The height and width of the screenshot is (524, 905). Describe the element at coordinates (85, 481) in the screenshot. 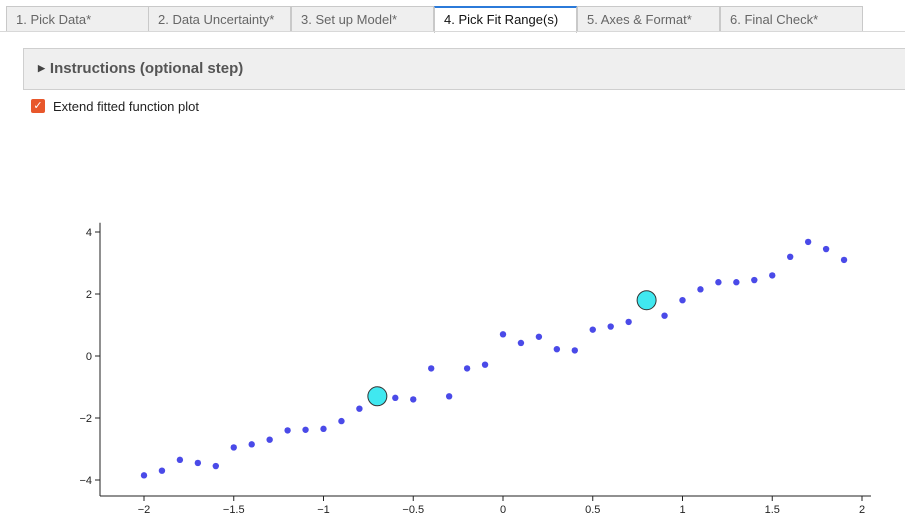

I see `y-tick-label: −4` at that location.